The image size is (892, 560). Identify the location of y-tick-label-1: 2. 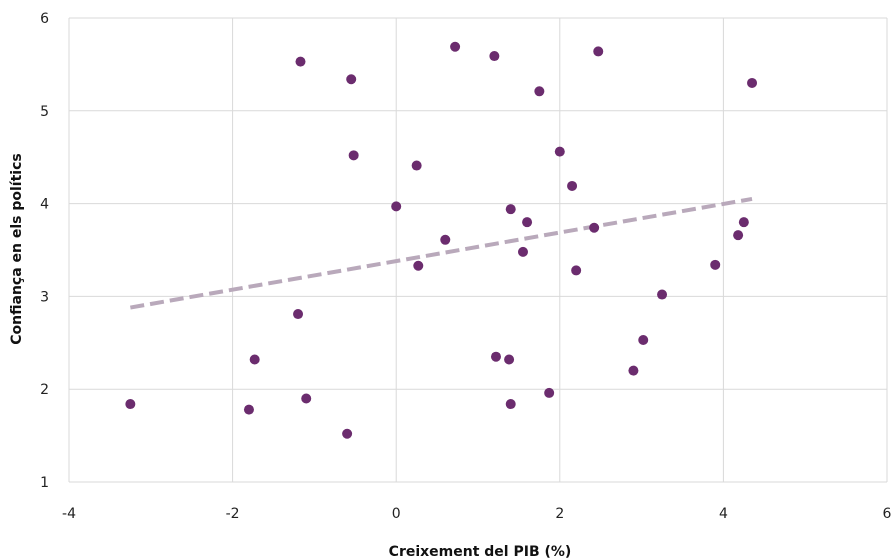
(44, 390).